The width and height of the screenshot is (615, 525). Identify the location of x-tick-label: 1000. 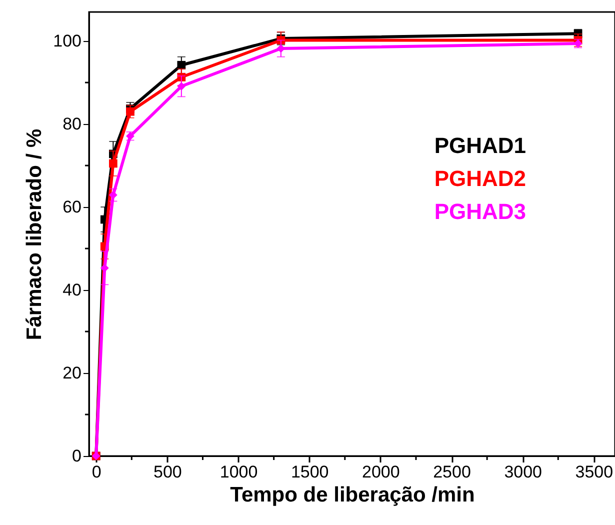
(239, 472).